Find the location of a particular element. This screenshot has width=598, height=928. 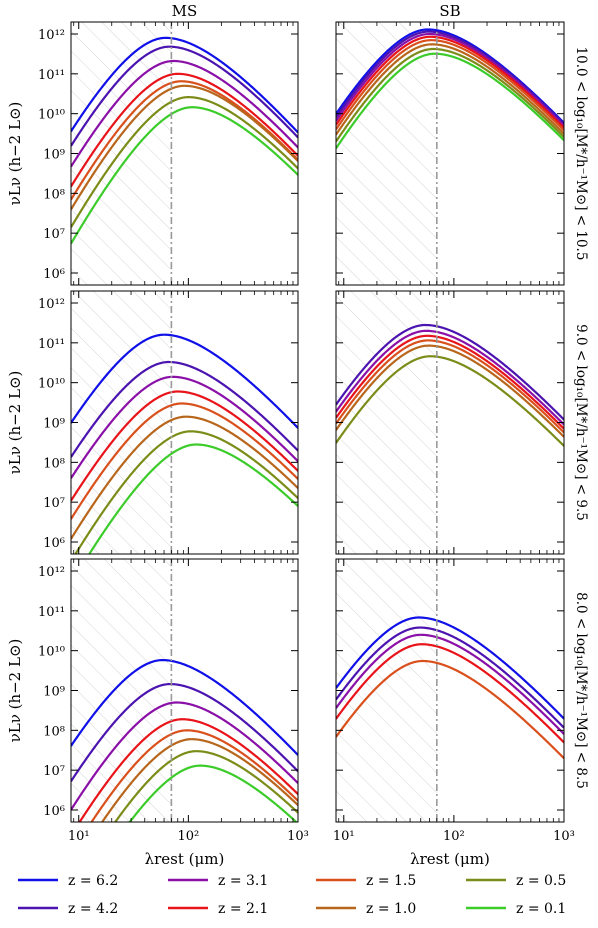

legend-label: z = 0.5 is located at coordinates (541, 881).